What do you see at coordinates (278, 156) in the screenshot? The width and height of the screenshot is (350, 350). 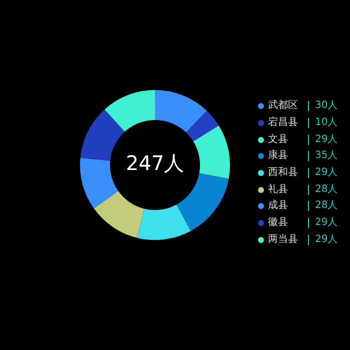 I see `legend-label: 康县` at bounding box center [278, 156].